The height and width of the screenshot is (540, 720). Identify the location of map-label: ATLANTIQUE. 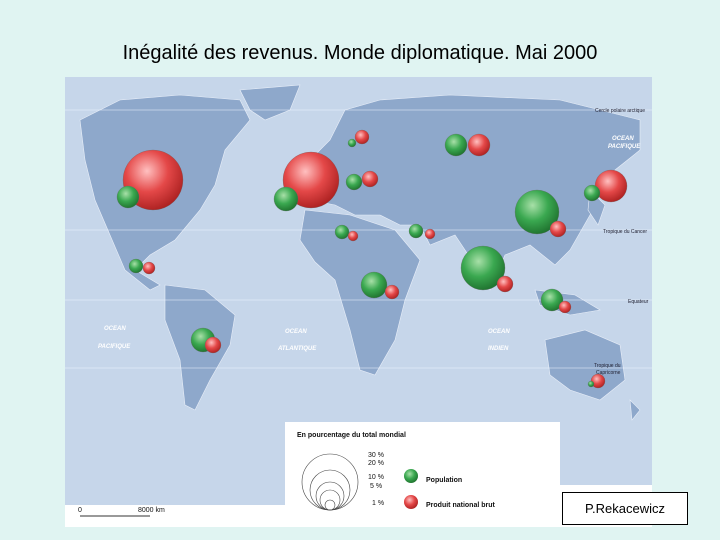
(297, 349).